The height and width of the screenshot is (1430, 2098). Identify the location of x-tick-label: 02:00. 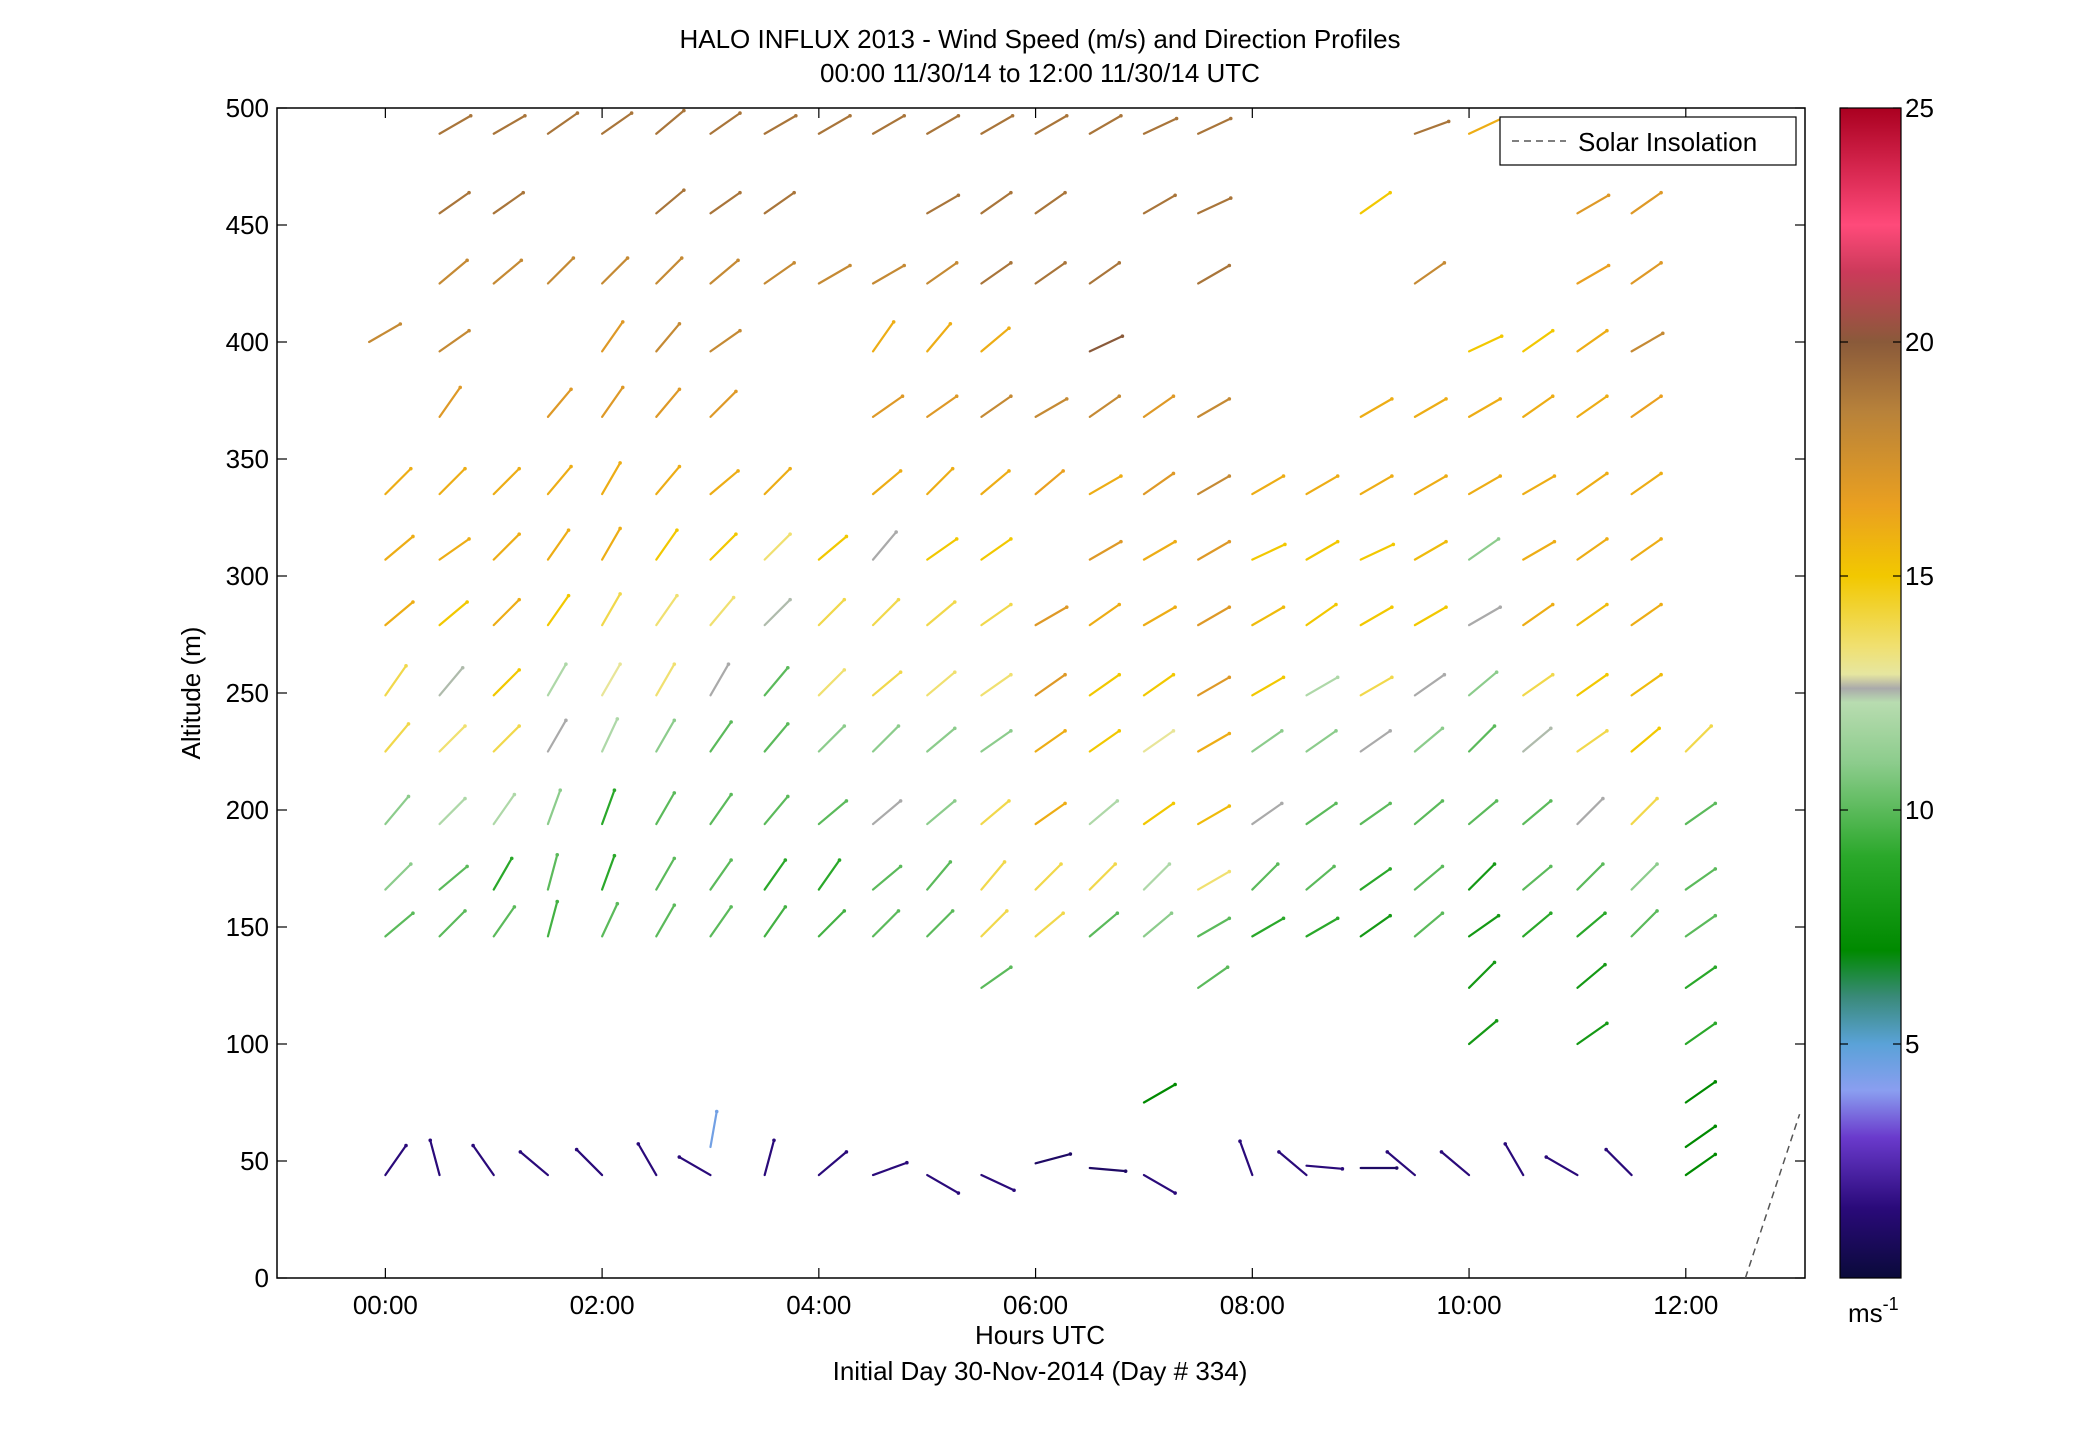
(602, 1305).